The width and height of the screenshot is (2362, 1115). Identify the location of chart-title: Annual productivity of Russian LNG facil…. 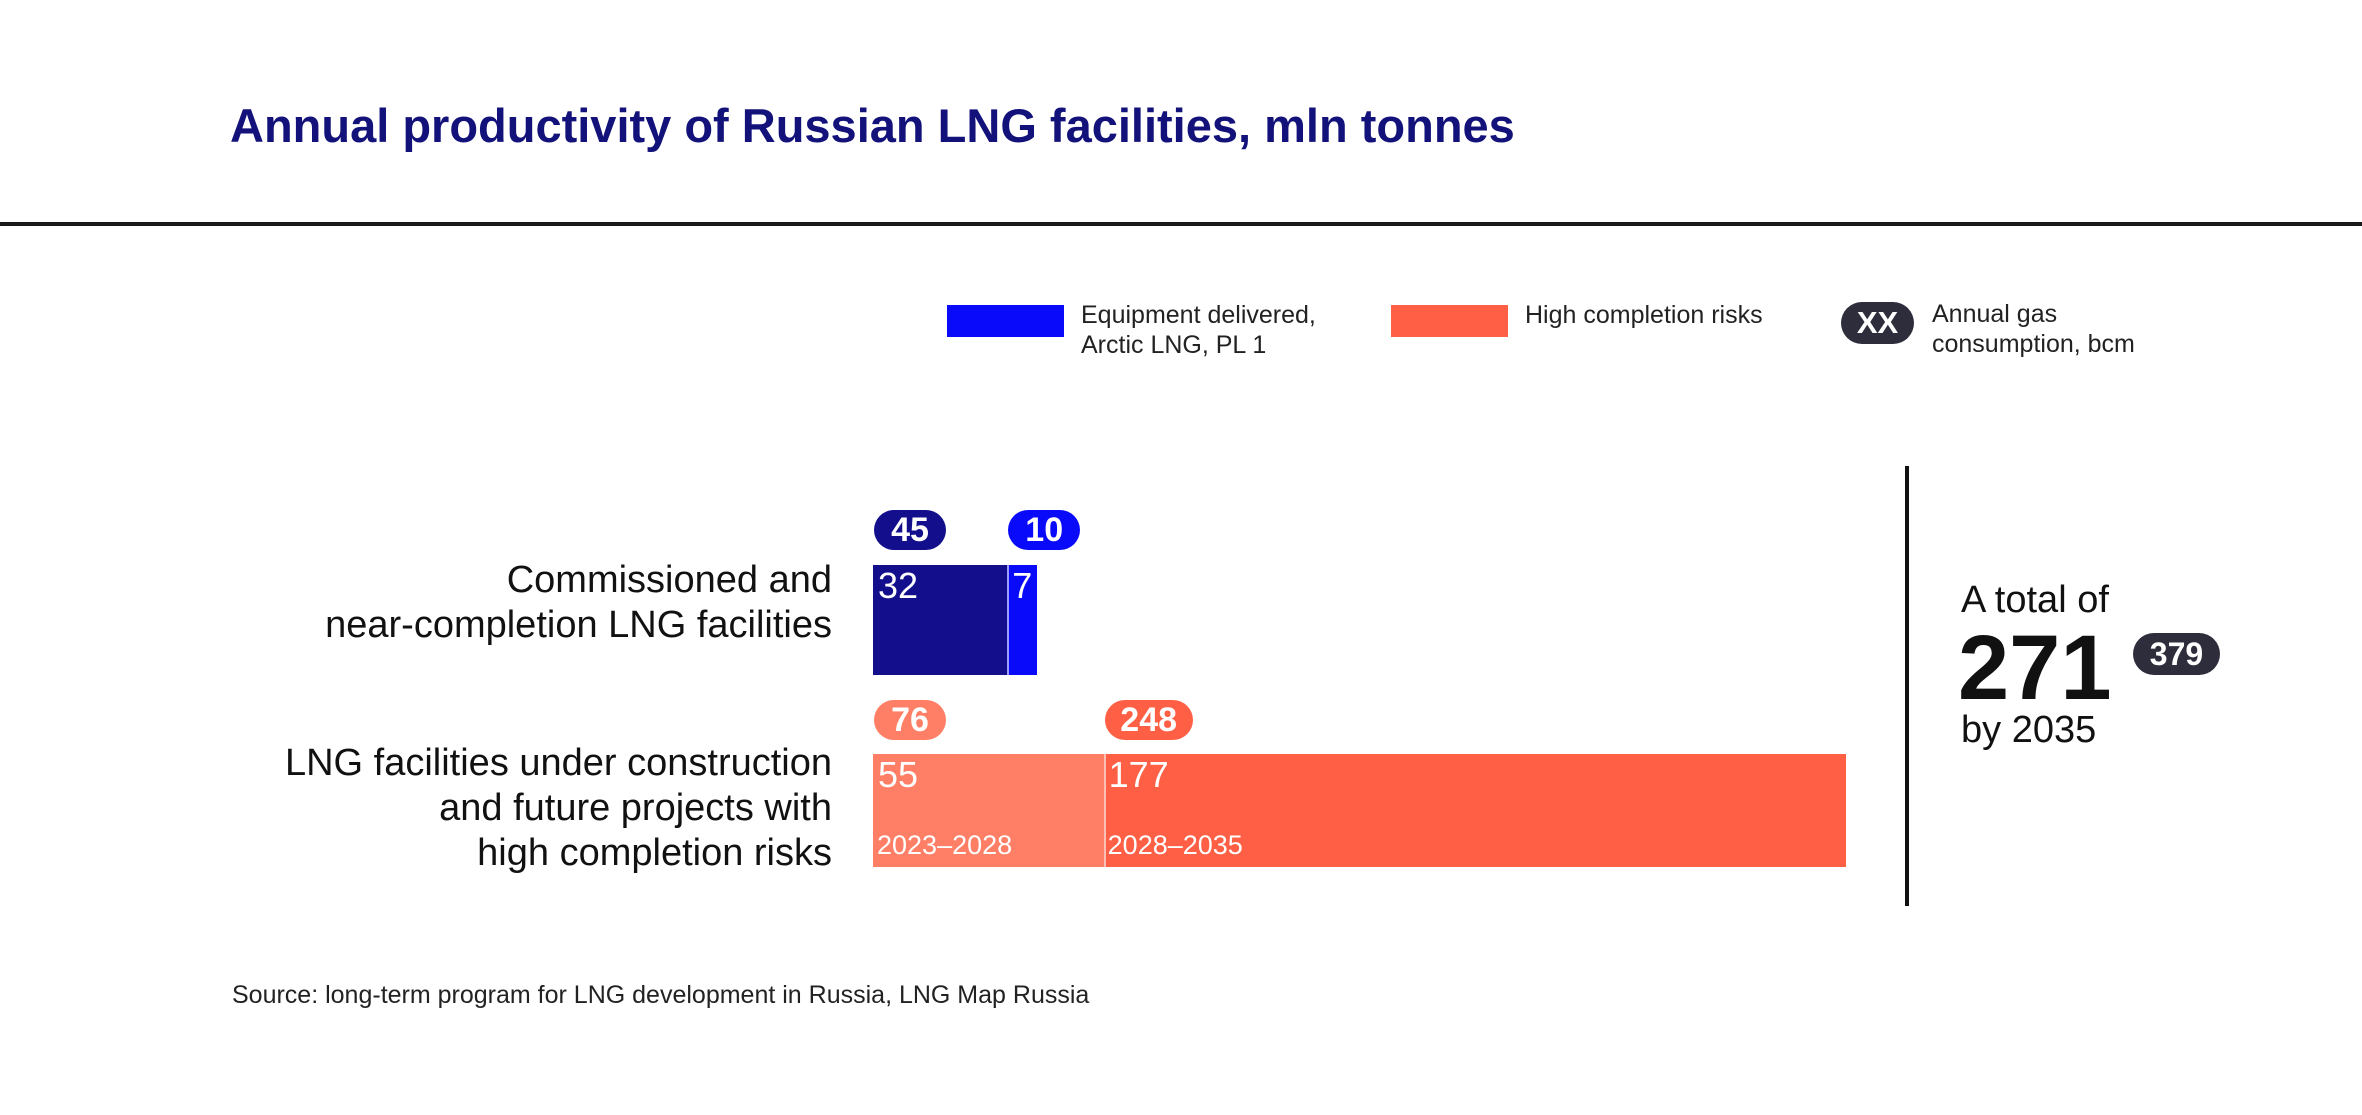
(872, 125).